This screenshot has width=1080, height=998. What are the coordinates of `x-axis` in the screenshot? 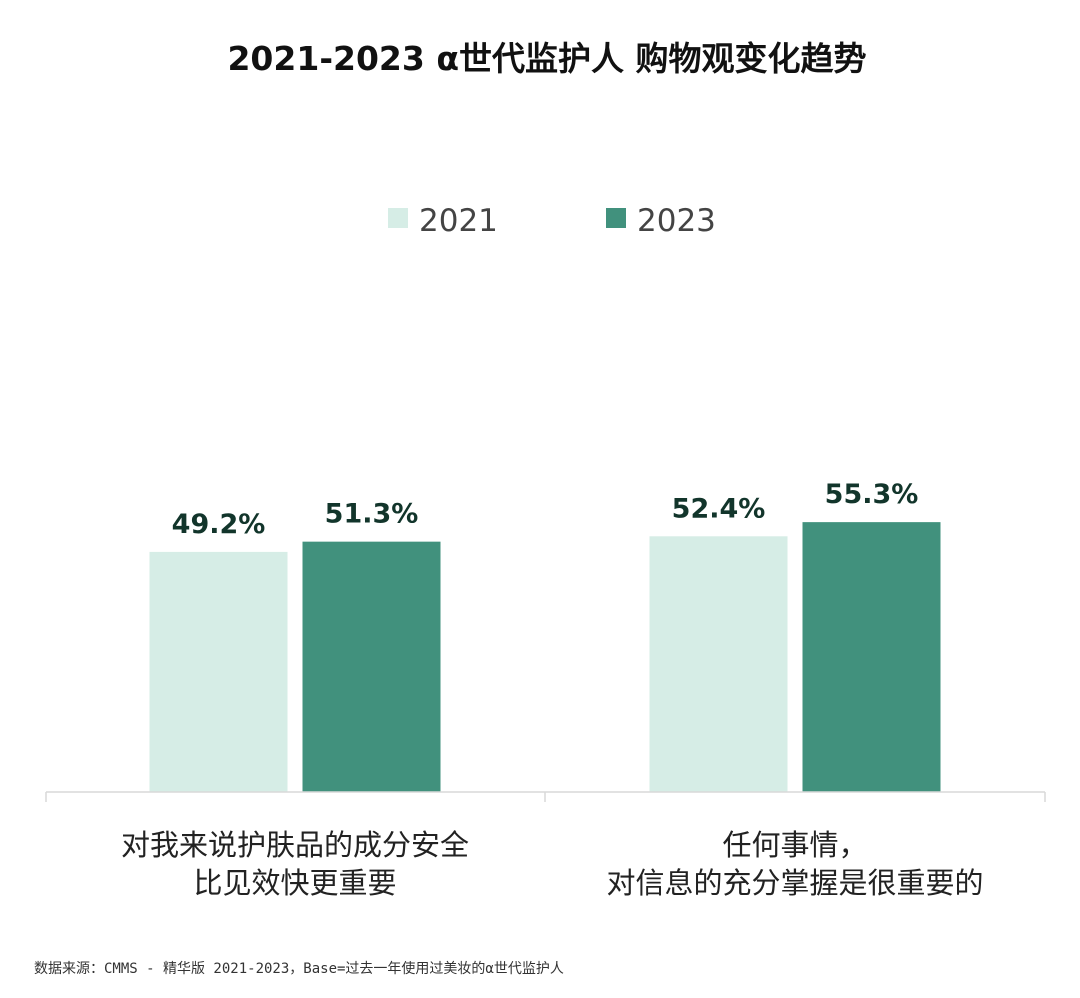 It's located at (545, 796).